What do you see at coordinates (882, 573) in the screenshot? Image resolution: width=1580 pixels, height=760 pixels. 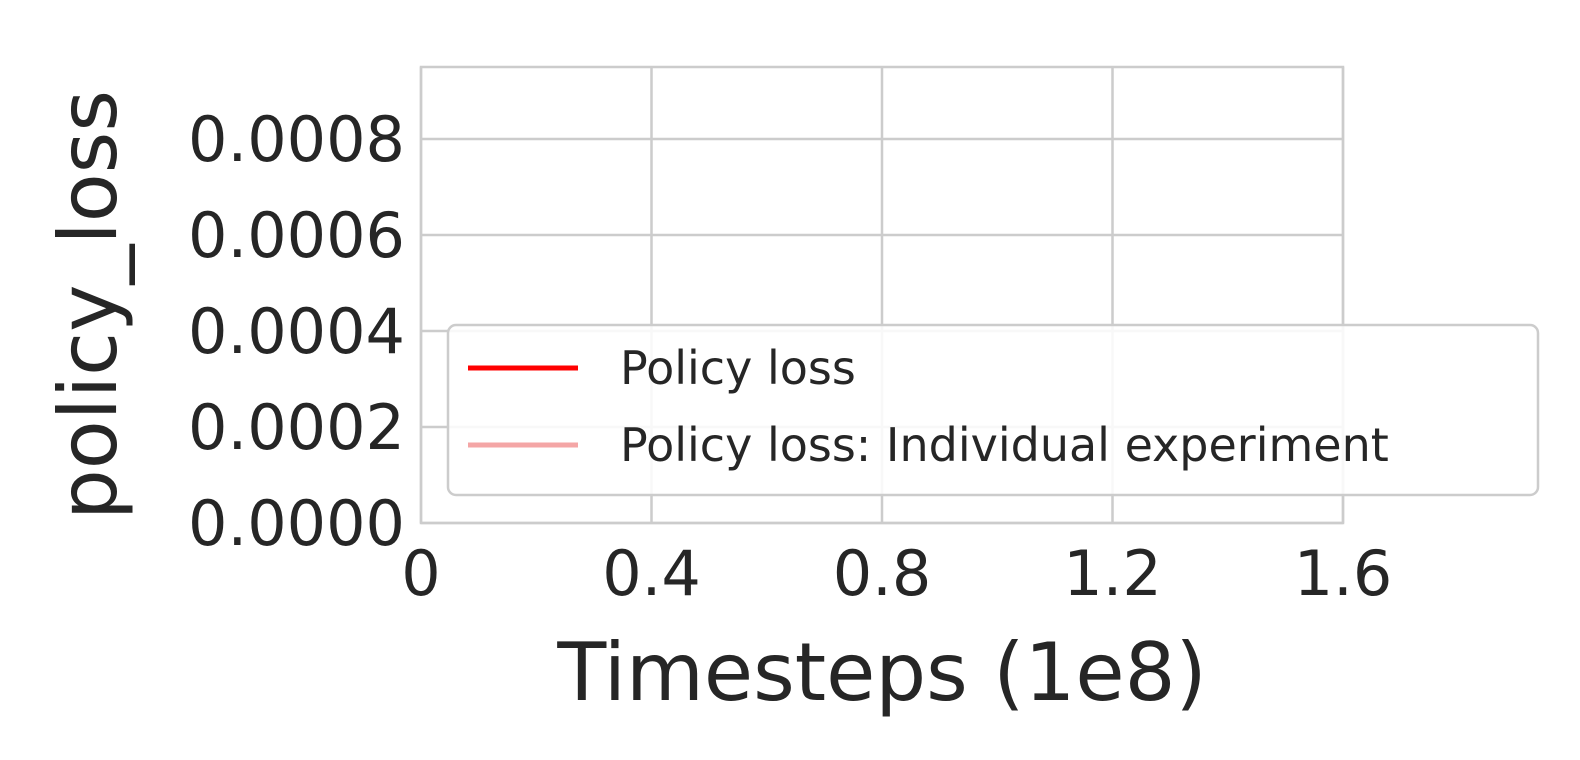 I see `x-tick-label: 0.8` at bounding box center [882, 573].